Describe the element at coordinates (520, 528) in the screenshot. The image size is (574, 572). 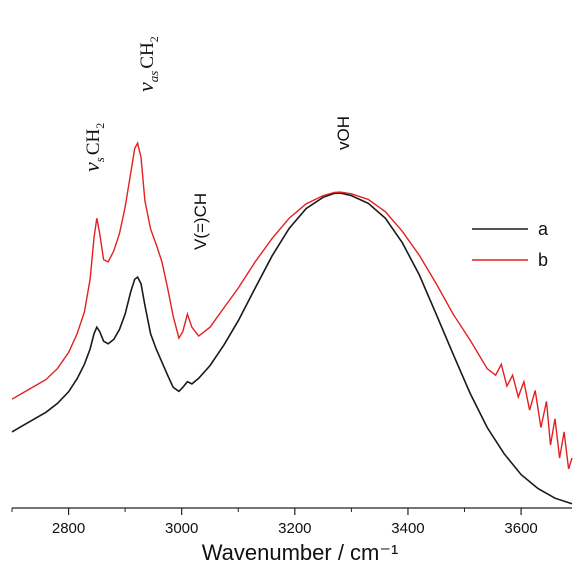
I see `x-tick-label: 3600` at that location.